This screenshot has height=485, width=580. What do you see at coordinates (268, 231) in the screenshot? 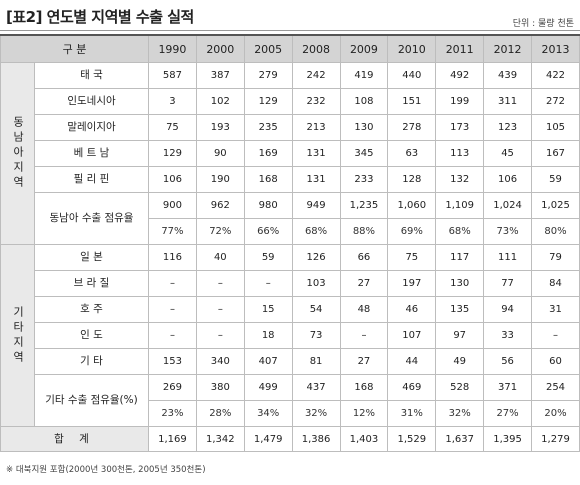
I see `share-percent: 66%` at bounding box center [268, 231].